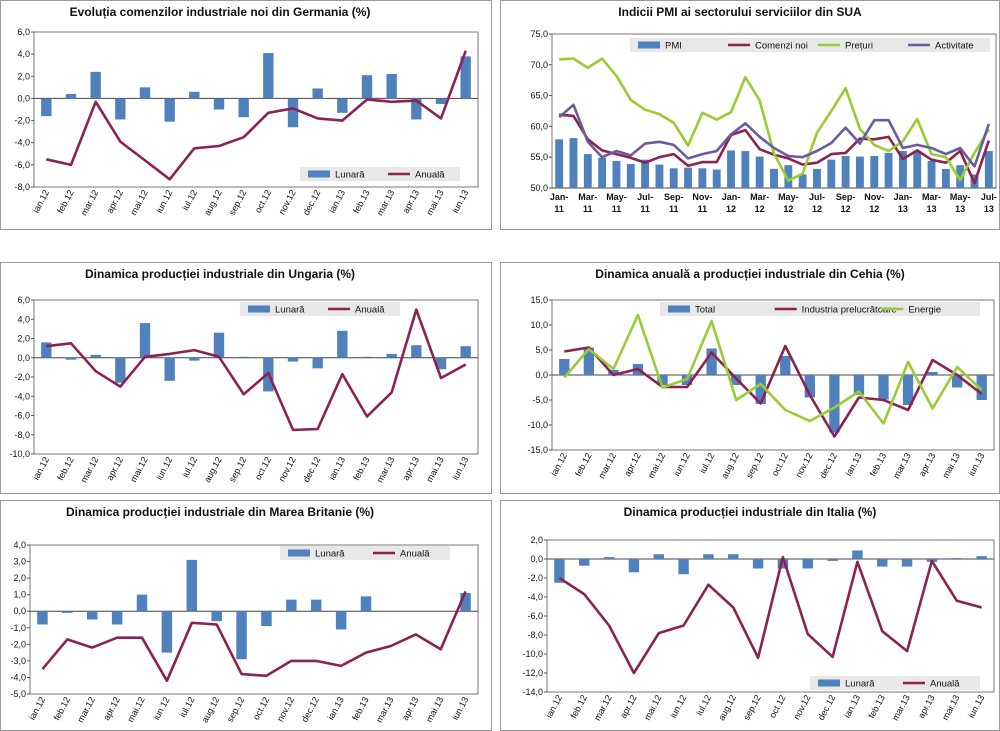 This screenshot has height=731, width=1000. I want to click on y-tick-label: 75,0, so click(539, 34).